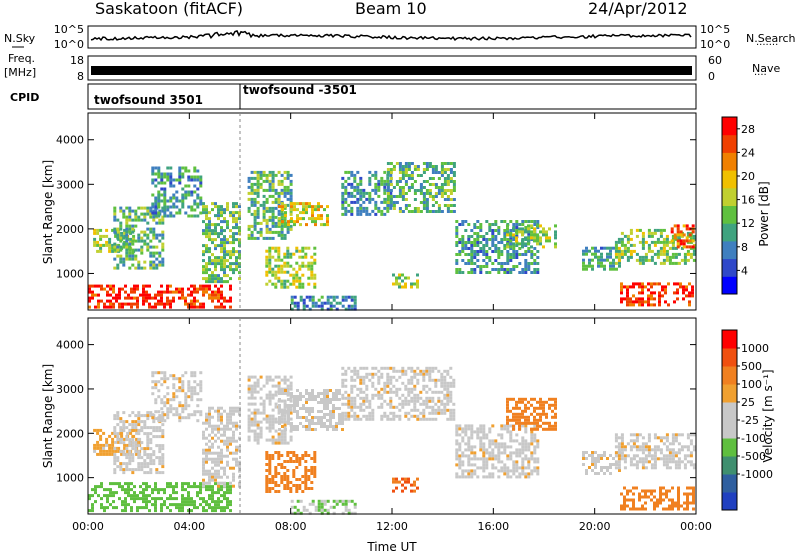 This screenshot has height=558, width=800. What do you see at coordinates (24, 97) in the screenshot?
I see `cpid-label: CPID` at bounding box center [24, 97].